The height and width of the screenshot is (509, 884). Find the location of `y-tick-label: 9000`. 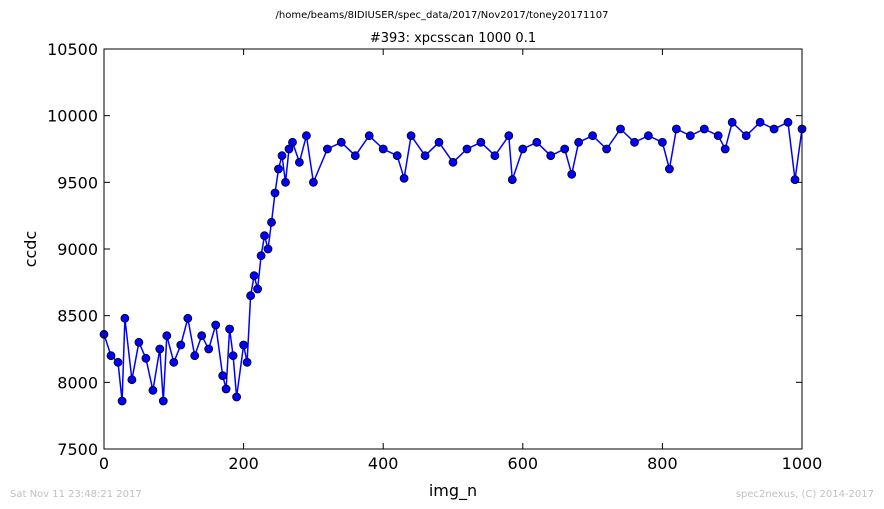

y-tick-label: 9000 is located at coordinates (77, 249).